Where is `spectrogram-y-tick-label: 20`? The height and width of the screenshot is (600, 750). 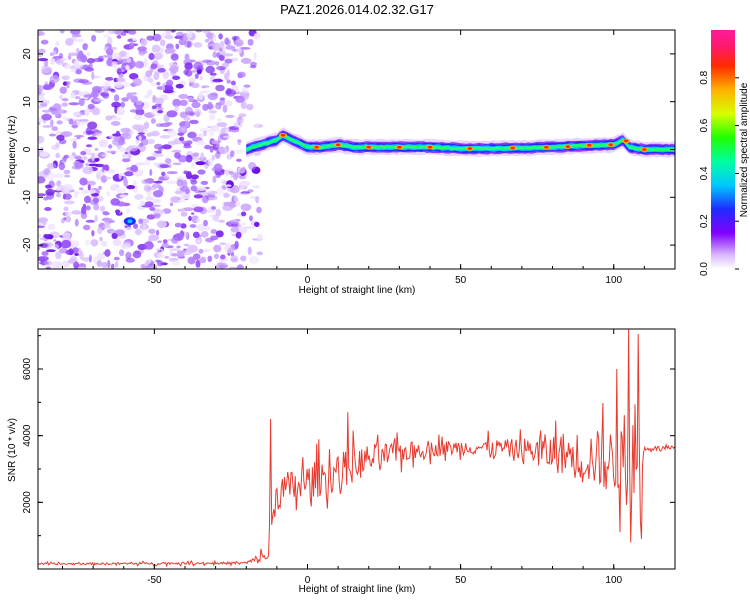 spectrogram-y-tick-label: 20 is located at coordinates (27, 54).